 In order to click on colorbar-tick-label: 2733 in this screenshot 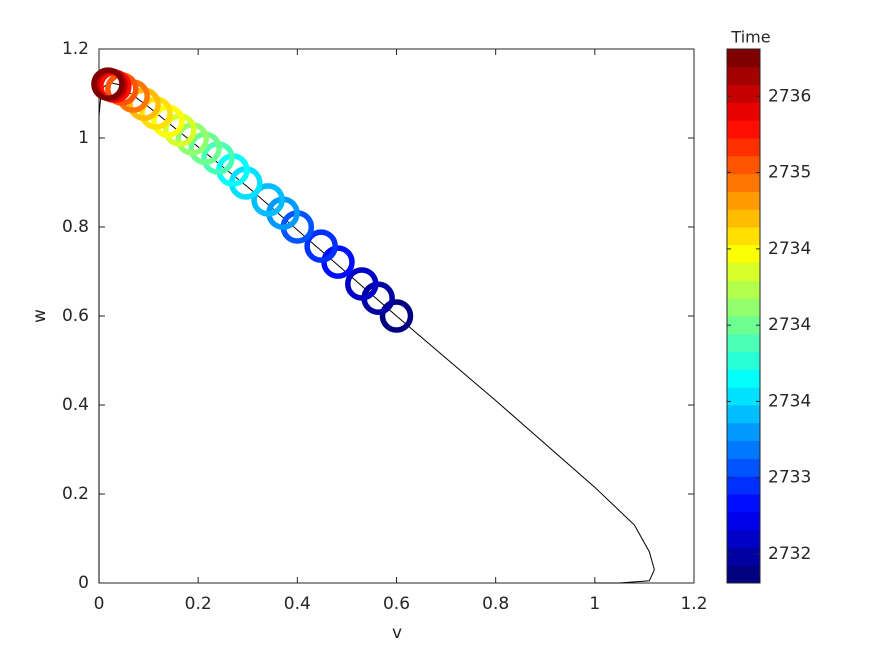, I will do `click(789, 478)`.